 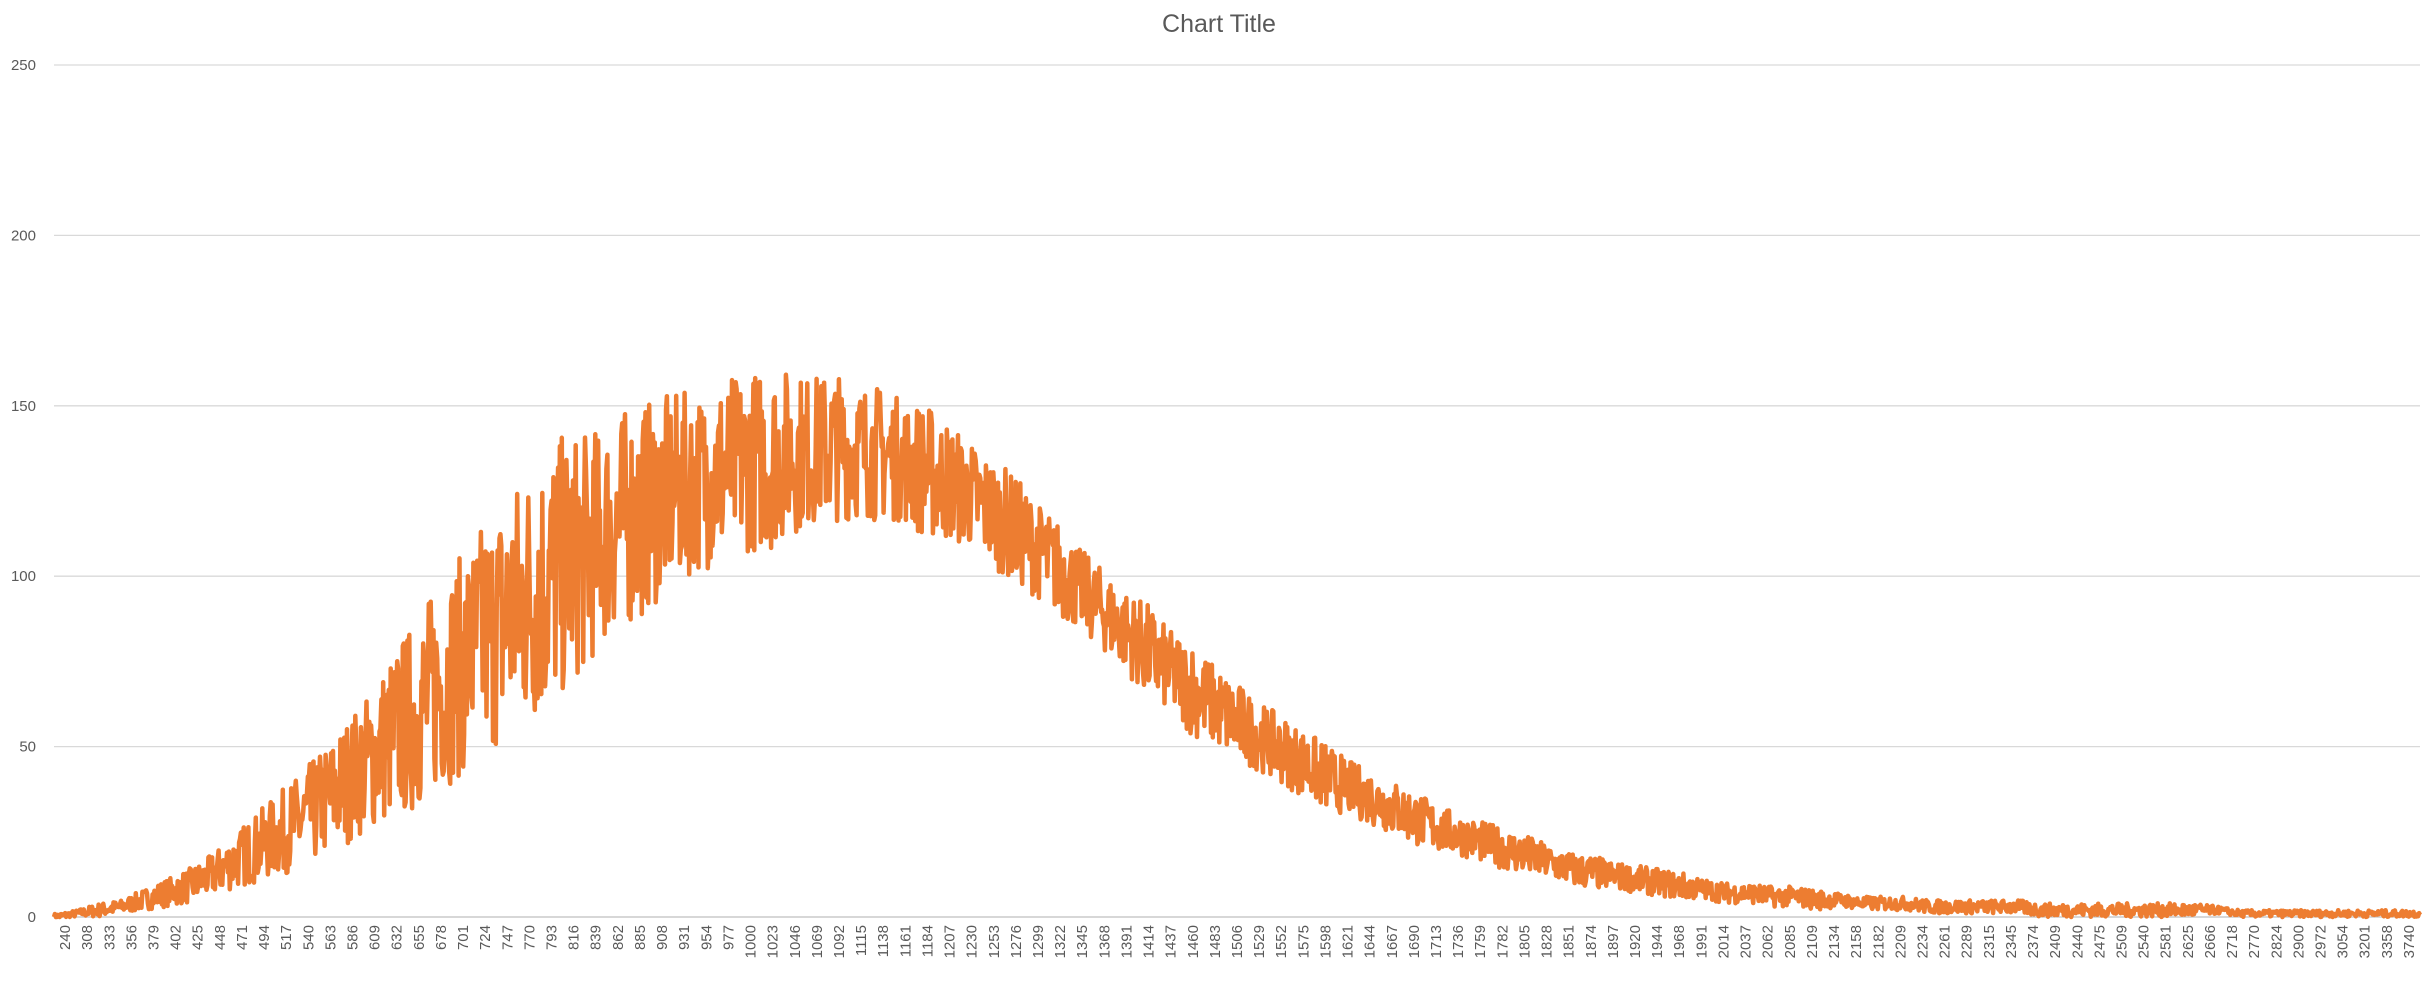 I want to click on x-tick-label: 356, so click(x=131, y=937).